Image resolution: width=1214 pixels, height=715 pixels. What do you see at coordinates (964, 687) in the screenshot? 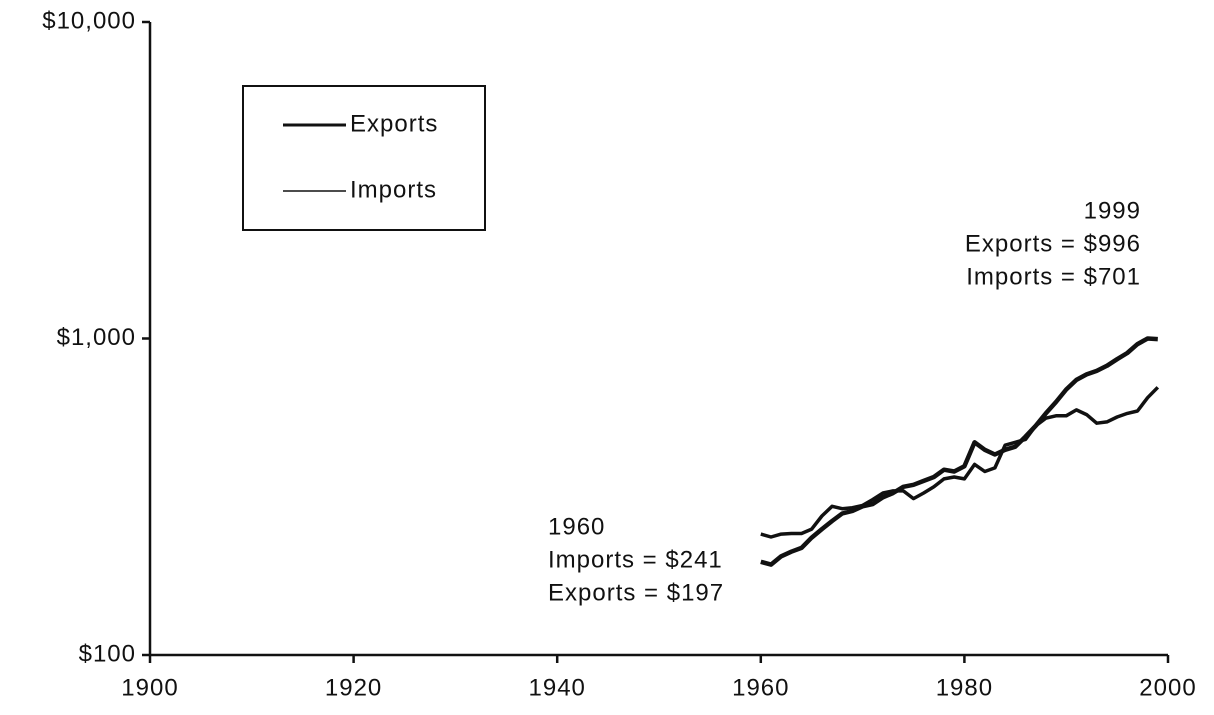
I see `x-tick-label: 1980` at bounding box center [964, 687].